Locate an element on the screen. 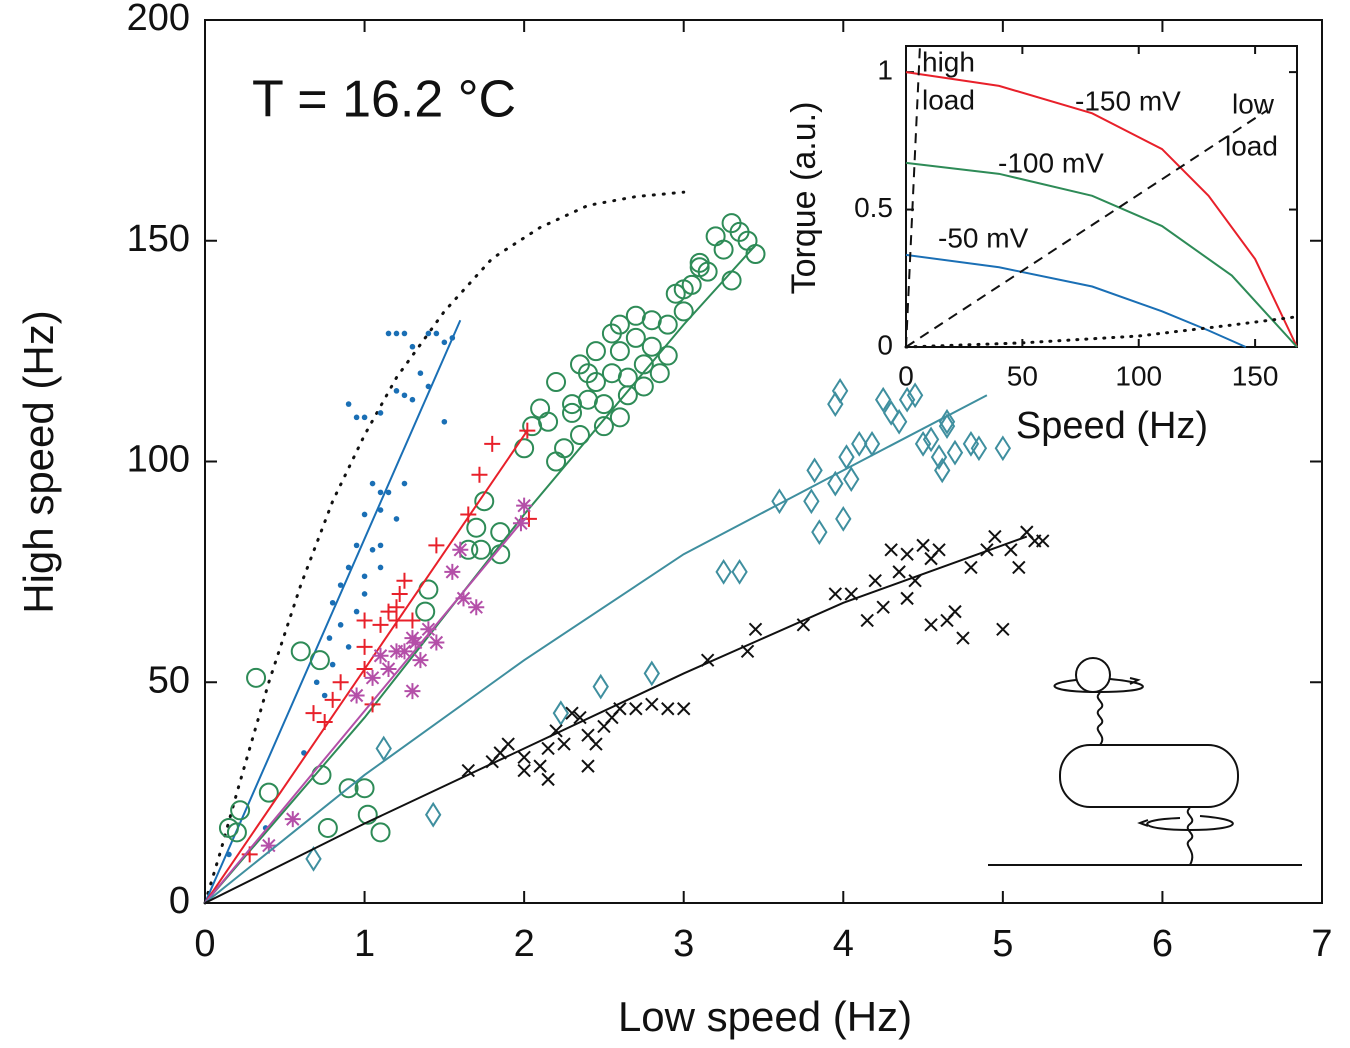  x-tick-label: 5 is located at coordinates (1002, 944).